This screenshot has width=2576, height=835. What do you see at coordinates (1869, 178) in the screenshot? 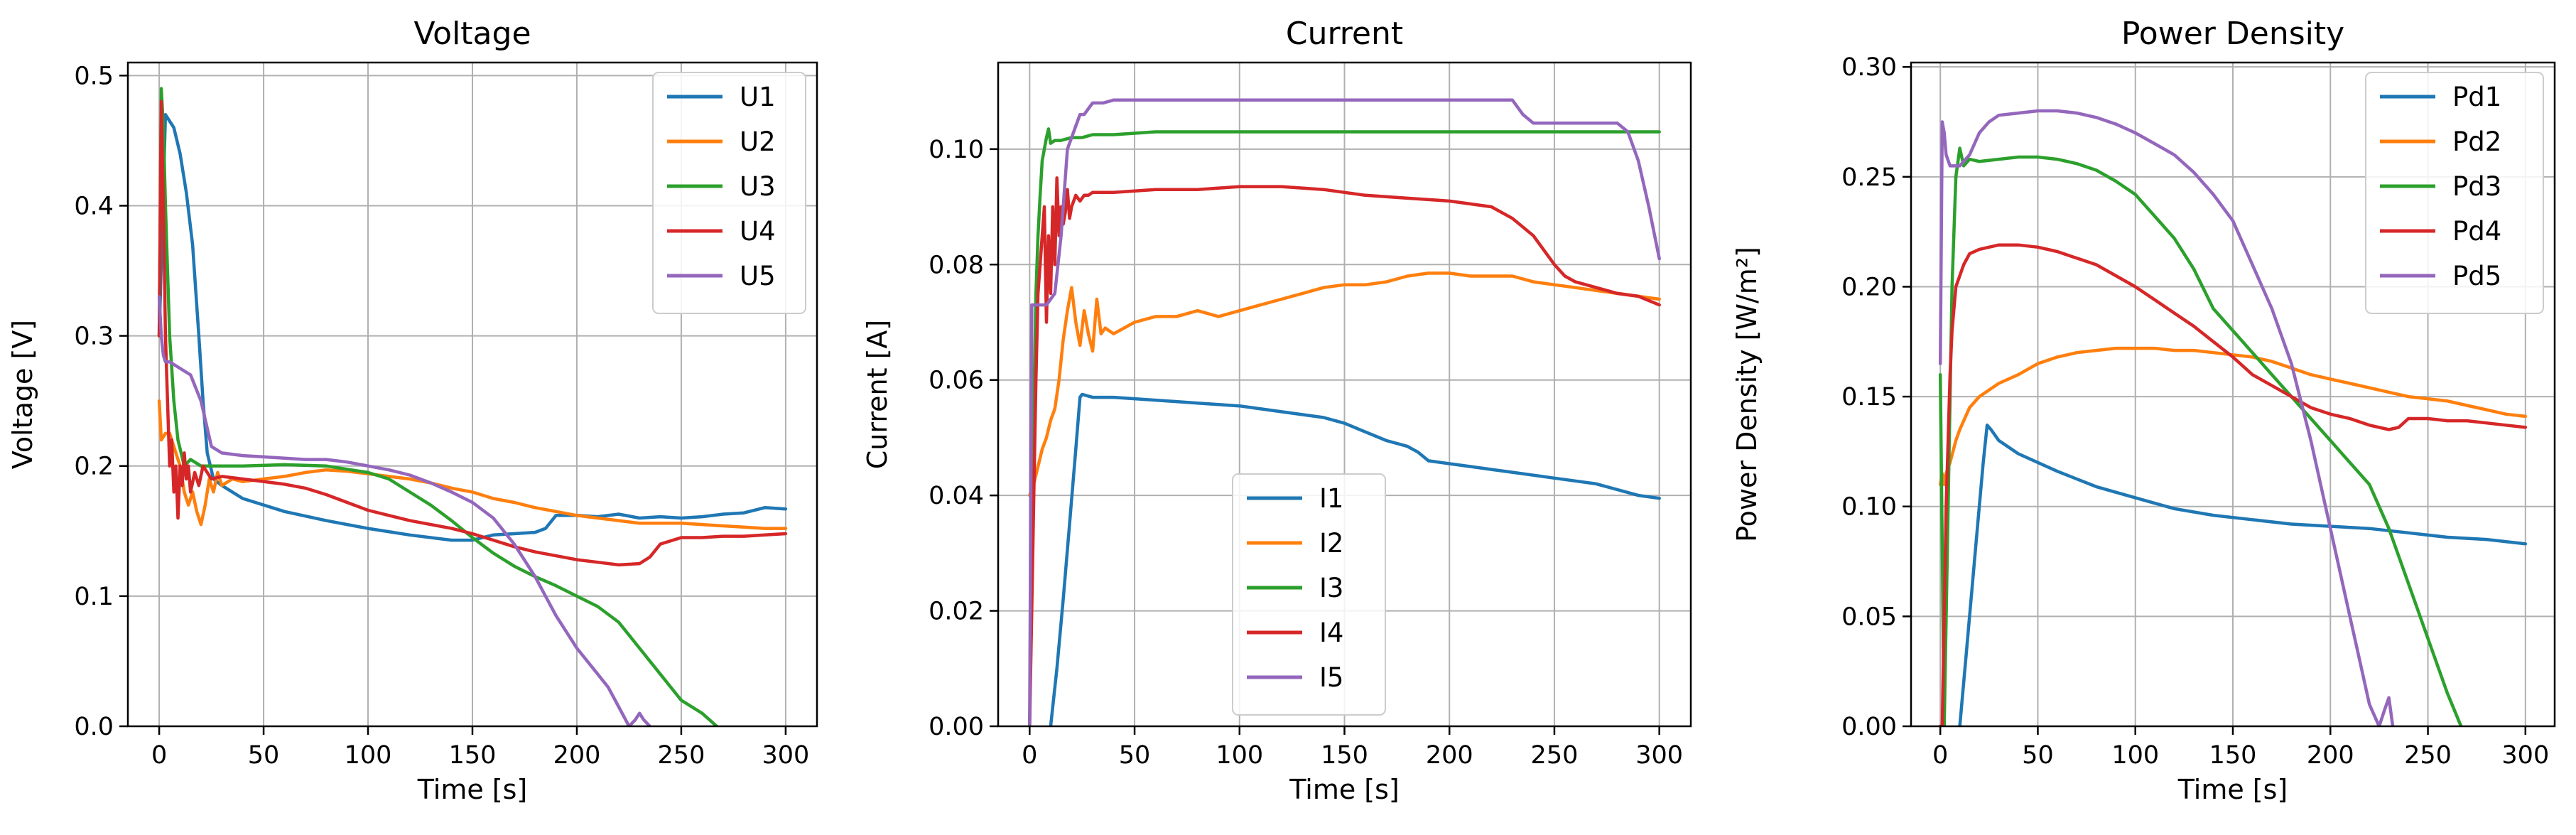
I see `y-tick-label: 0.25` at bounding box center [1869, 178].